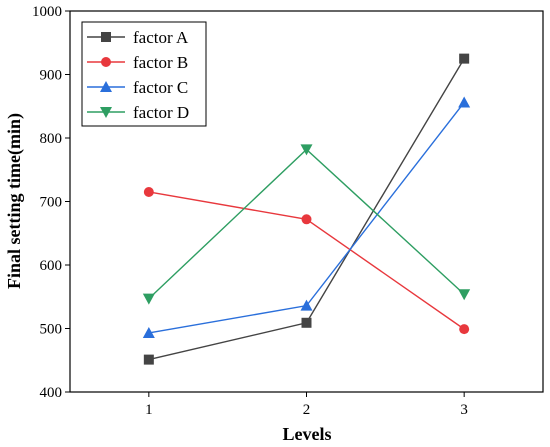 The image size is (550, 447). Describe the element at coordinates (51, 393) in the screenshot. I see `y-tick-label: 400` at that location.